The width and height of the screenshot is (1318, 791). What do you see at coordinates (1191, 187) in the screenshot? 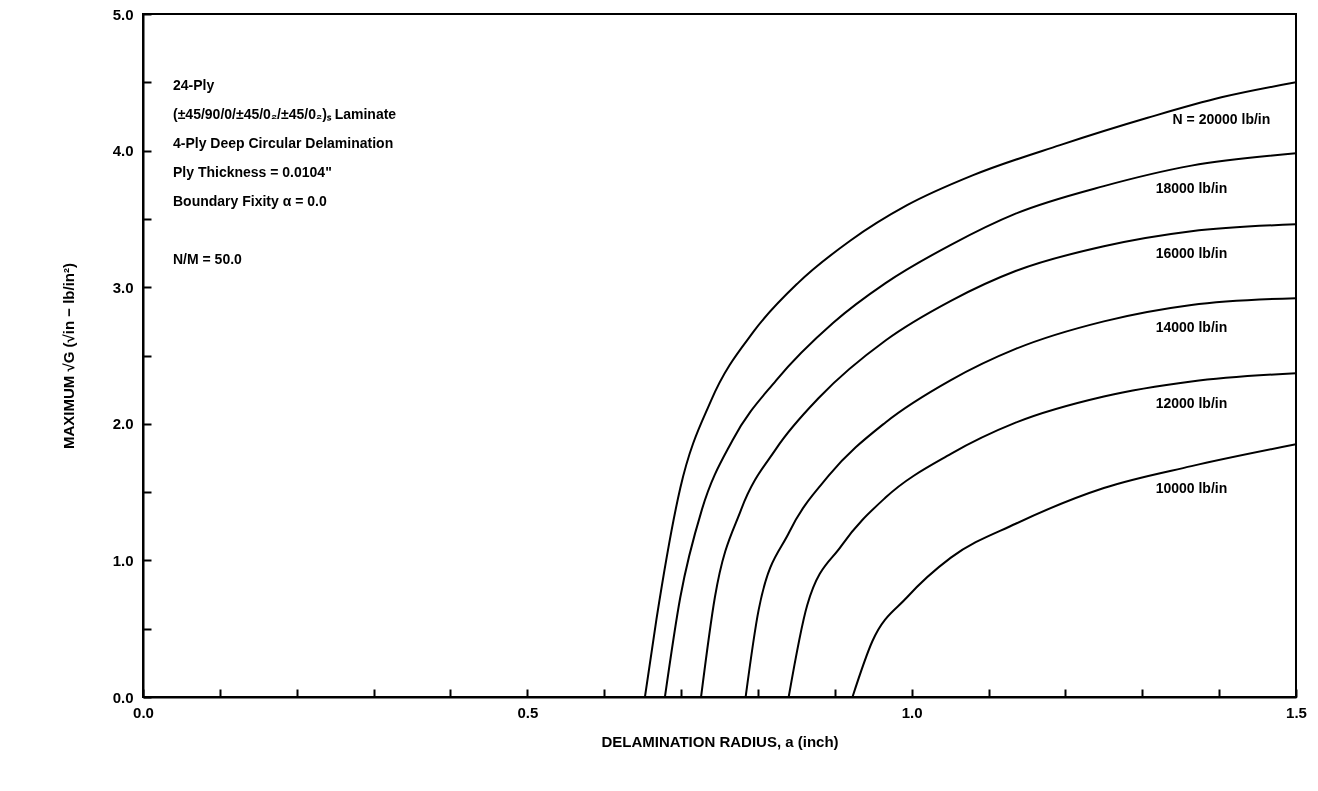
I see `series-label: 18000 lb/in` at bounding box center [1191, 187].